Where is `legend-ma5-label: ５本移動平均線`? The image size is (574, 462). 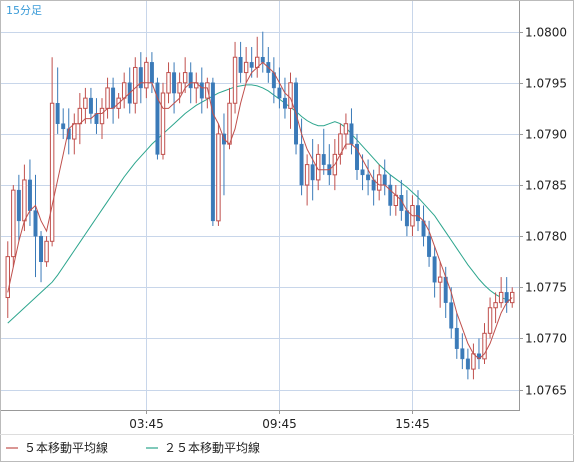 legend-ma5-label: ５本移動平均線 is located at coordinates (66, 447).